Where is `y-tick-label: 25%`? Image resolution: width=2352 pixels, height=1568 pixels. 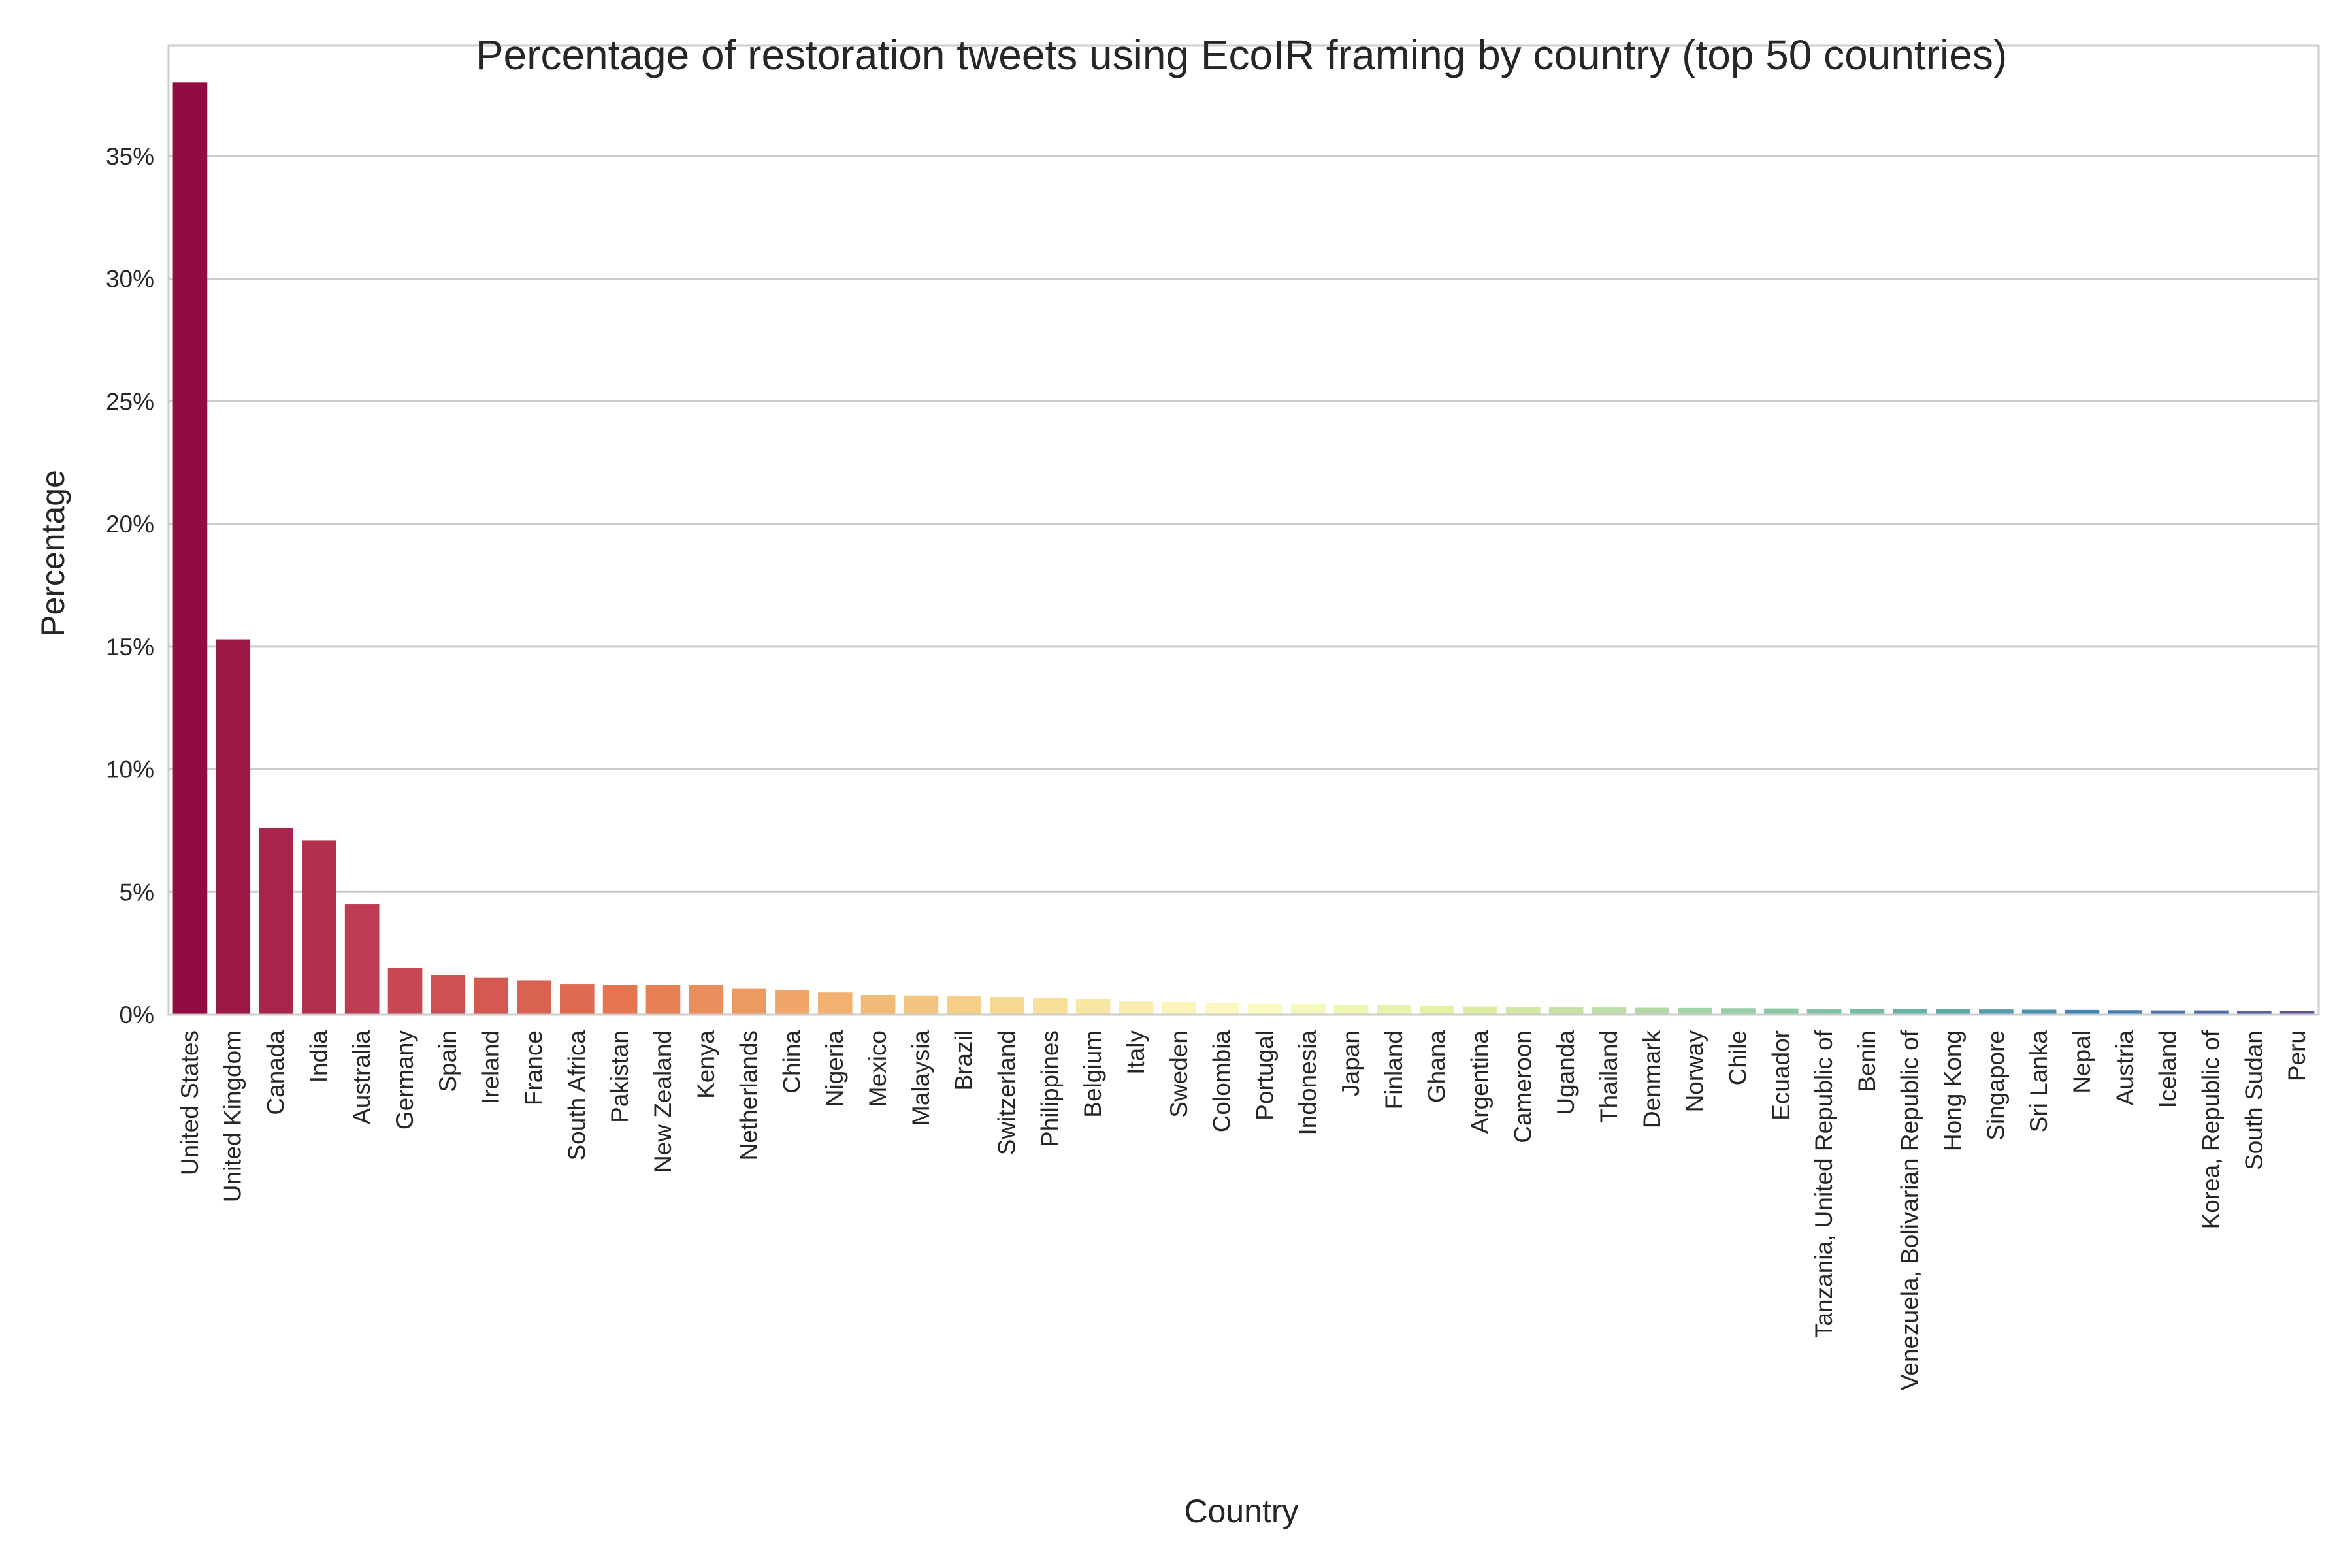 y-tick-label: 25% is located at coordinates (130, 401).